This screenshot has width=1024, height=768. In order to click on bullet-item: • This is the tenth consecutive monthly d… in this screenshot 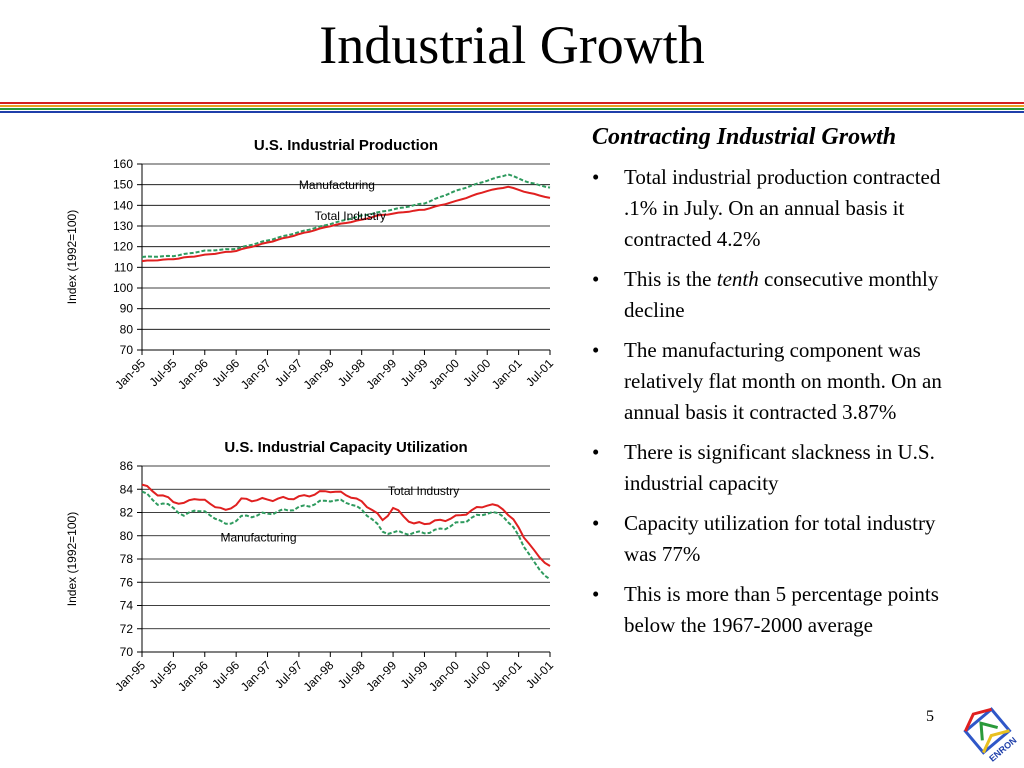, I will do `click(774, 295)`.